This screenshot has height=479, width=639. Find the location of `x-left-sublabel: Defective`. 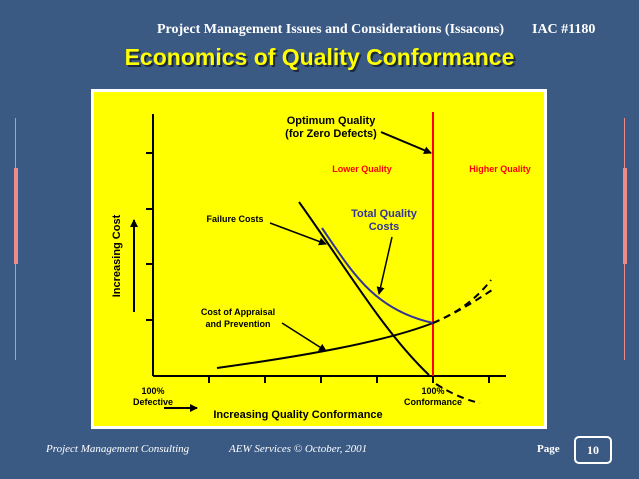

x-left-sublabel: Defective is located at coordinates (153, 402).